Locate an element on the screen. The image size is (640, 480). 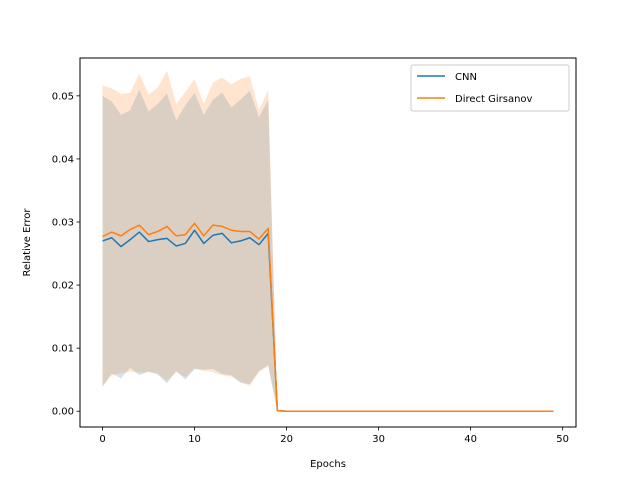
x-tick-label: 50 is located at coordinates (562, 439).